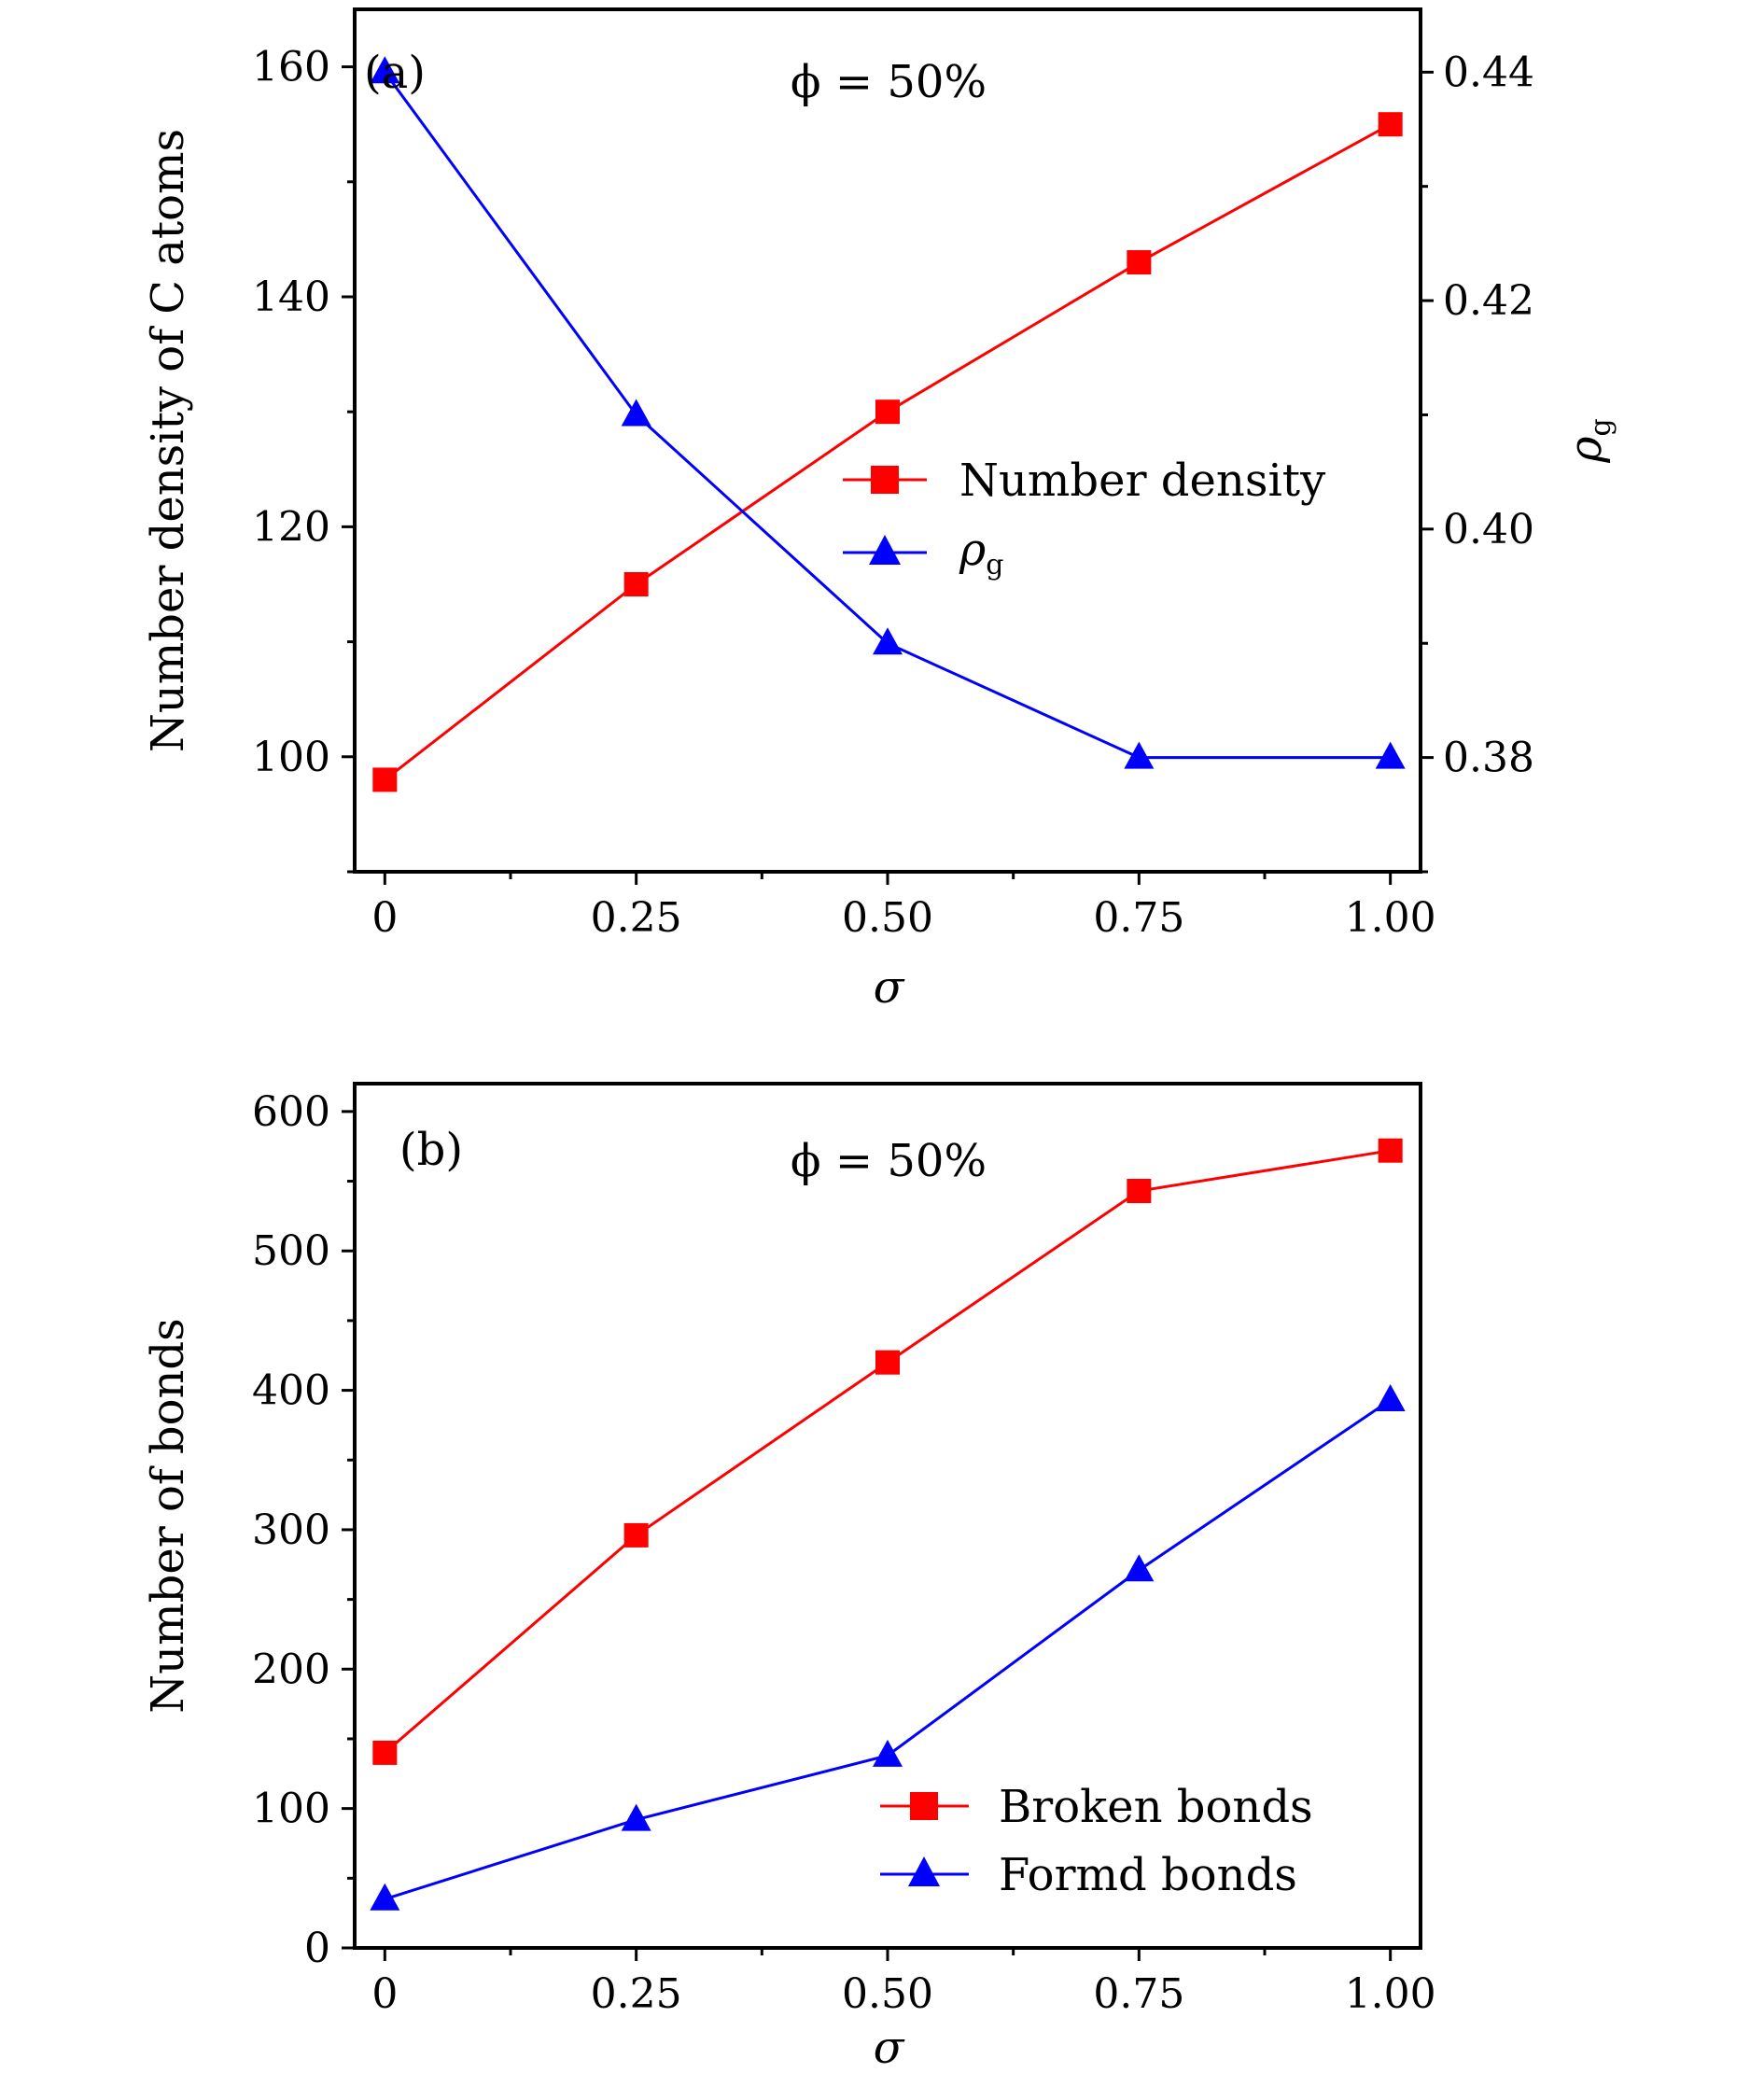  Describe the element at coordinates (885, 550) in the screenshot. I see `legend-marker-rho-g` at that location.